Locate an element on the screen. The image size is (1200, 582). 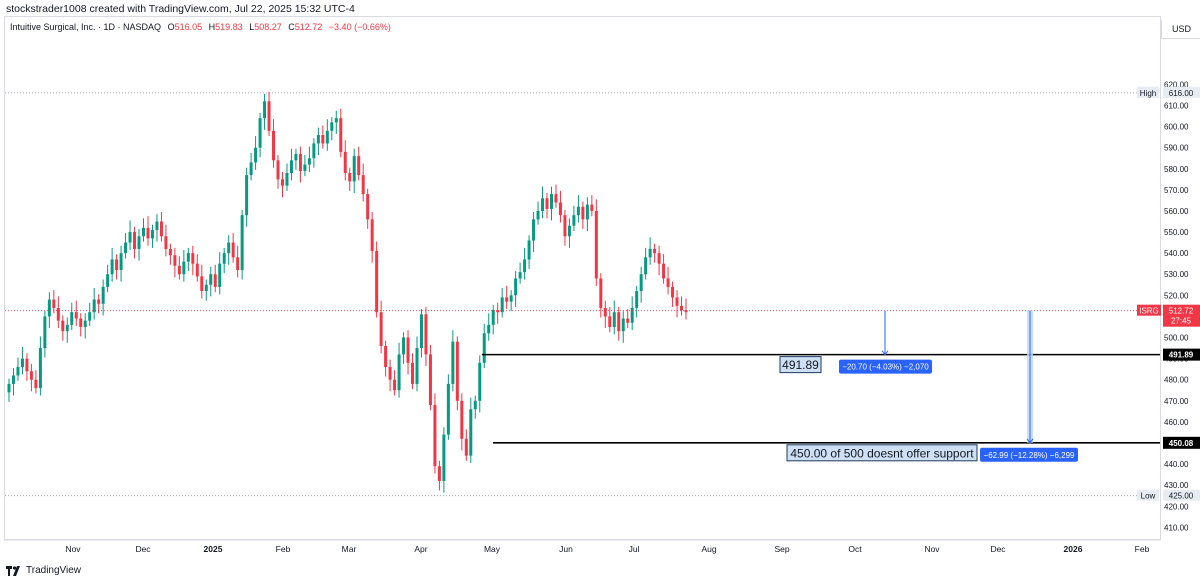
x-tick-label: Sep is located at coordinates (781, 549).